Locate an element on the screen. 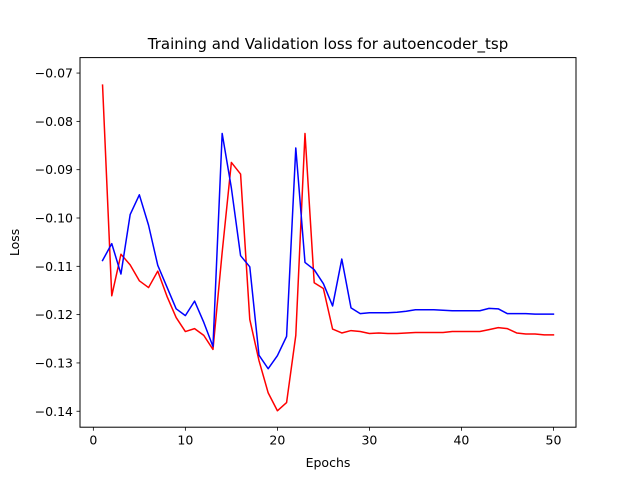 This screenshot has width=640, height=480. x-tick-label: 10 is located at coordinates (185, 440).